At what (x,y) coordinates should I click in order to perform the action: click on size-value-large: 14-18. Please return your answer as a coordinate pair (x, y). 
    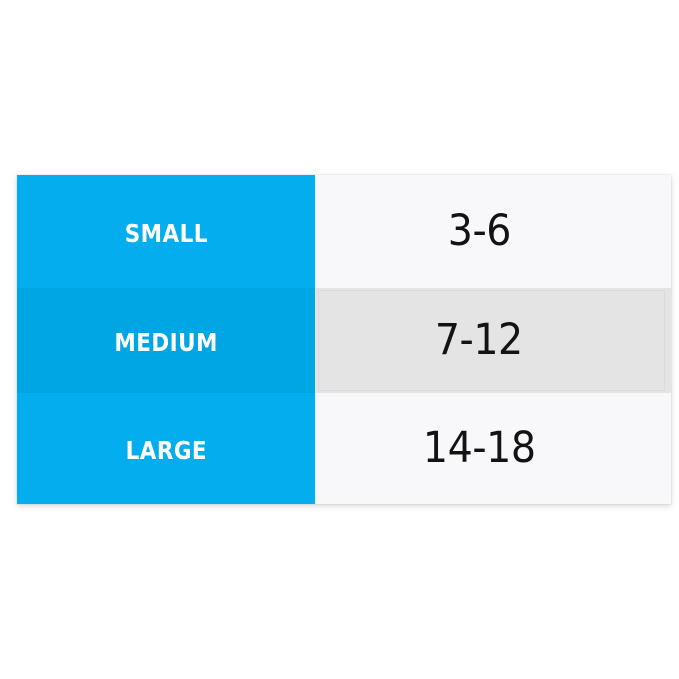
    Looking at the image, I should click on (479, 448).